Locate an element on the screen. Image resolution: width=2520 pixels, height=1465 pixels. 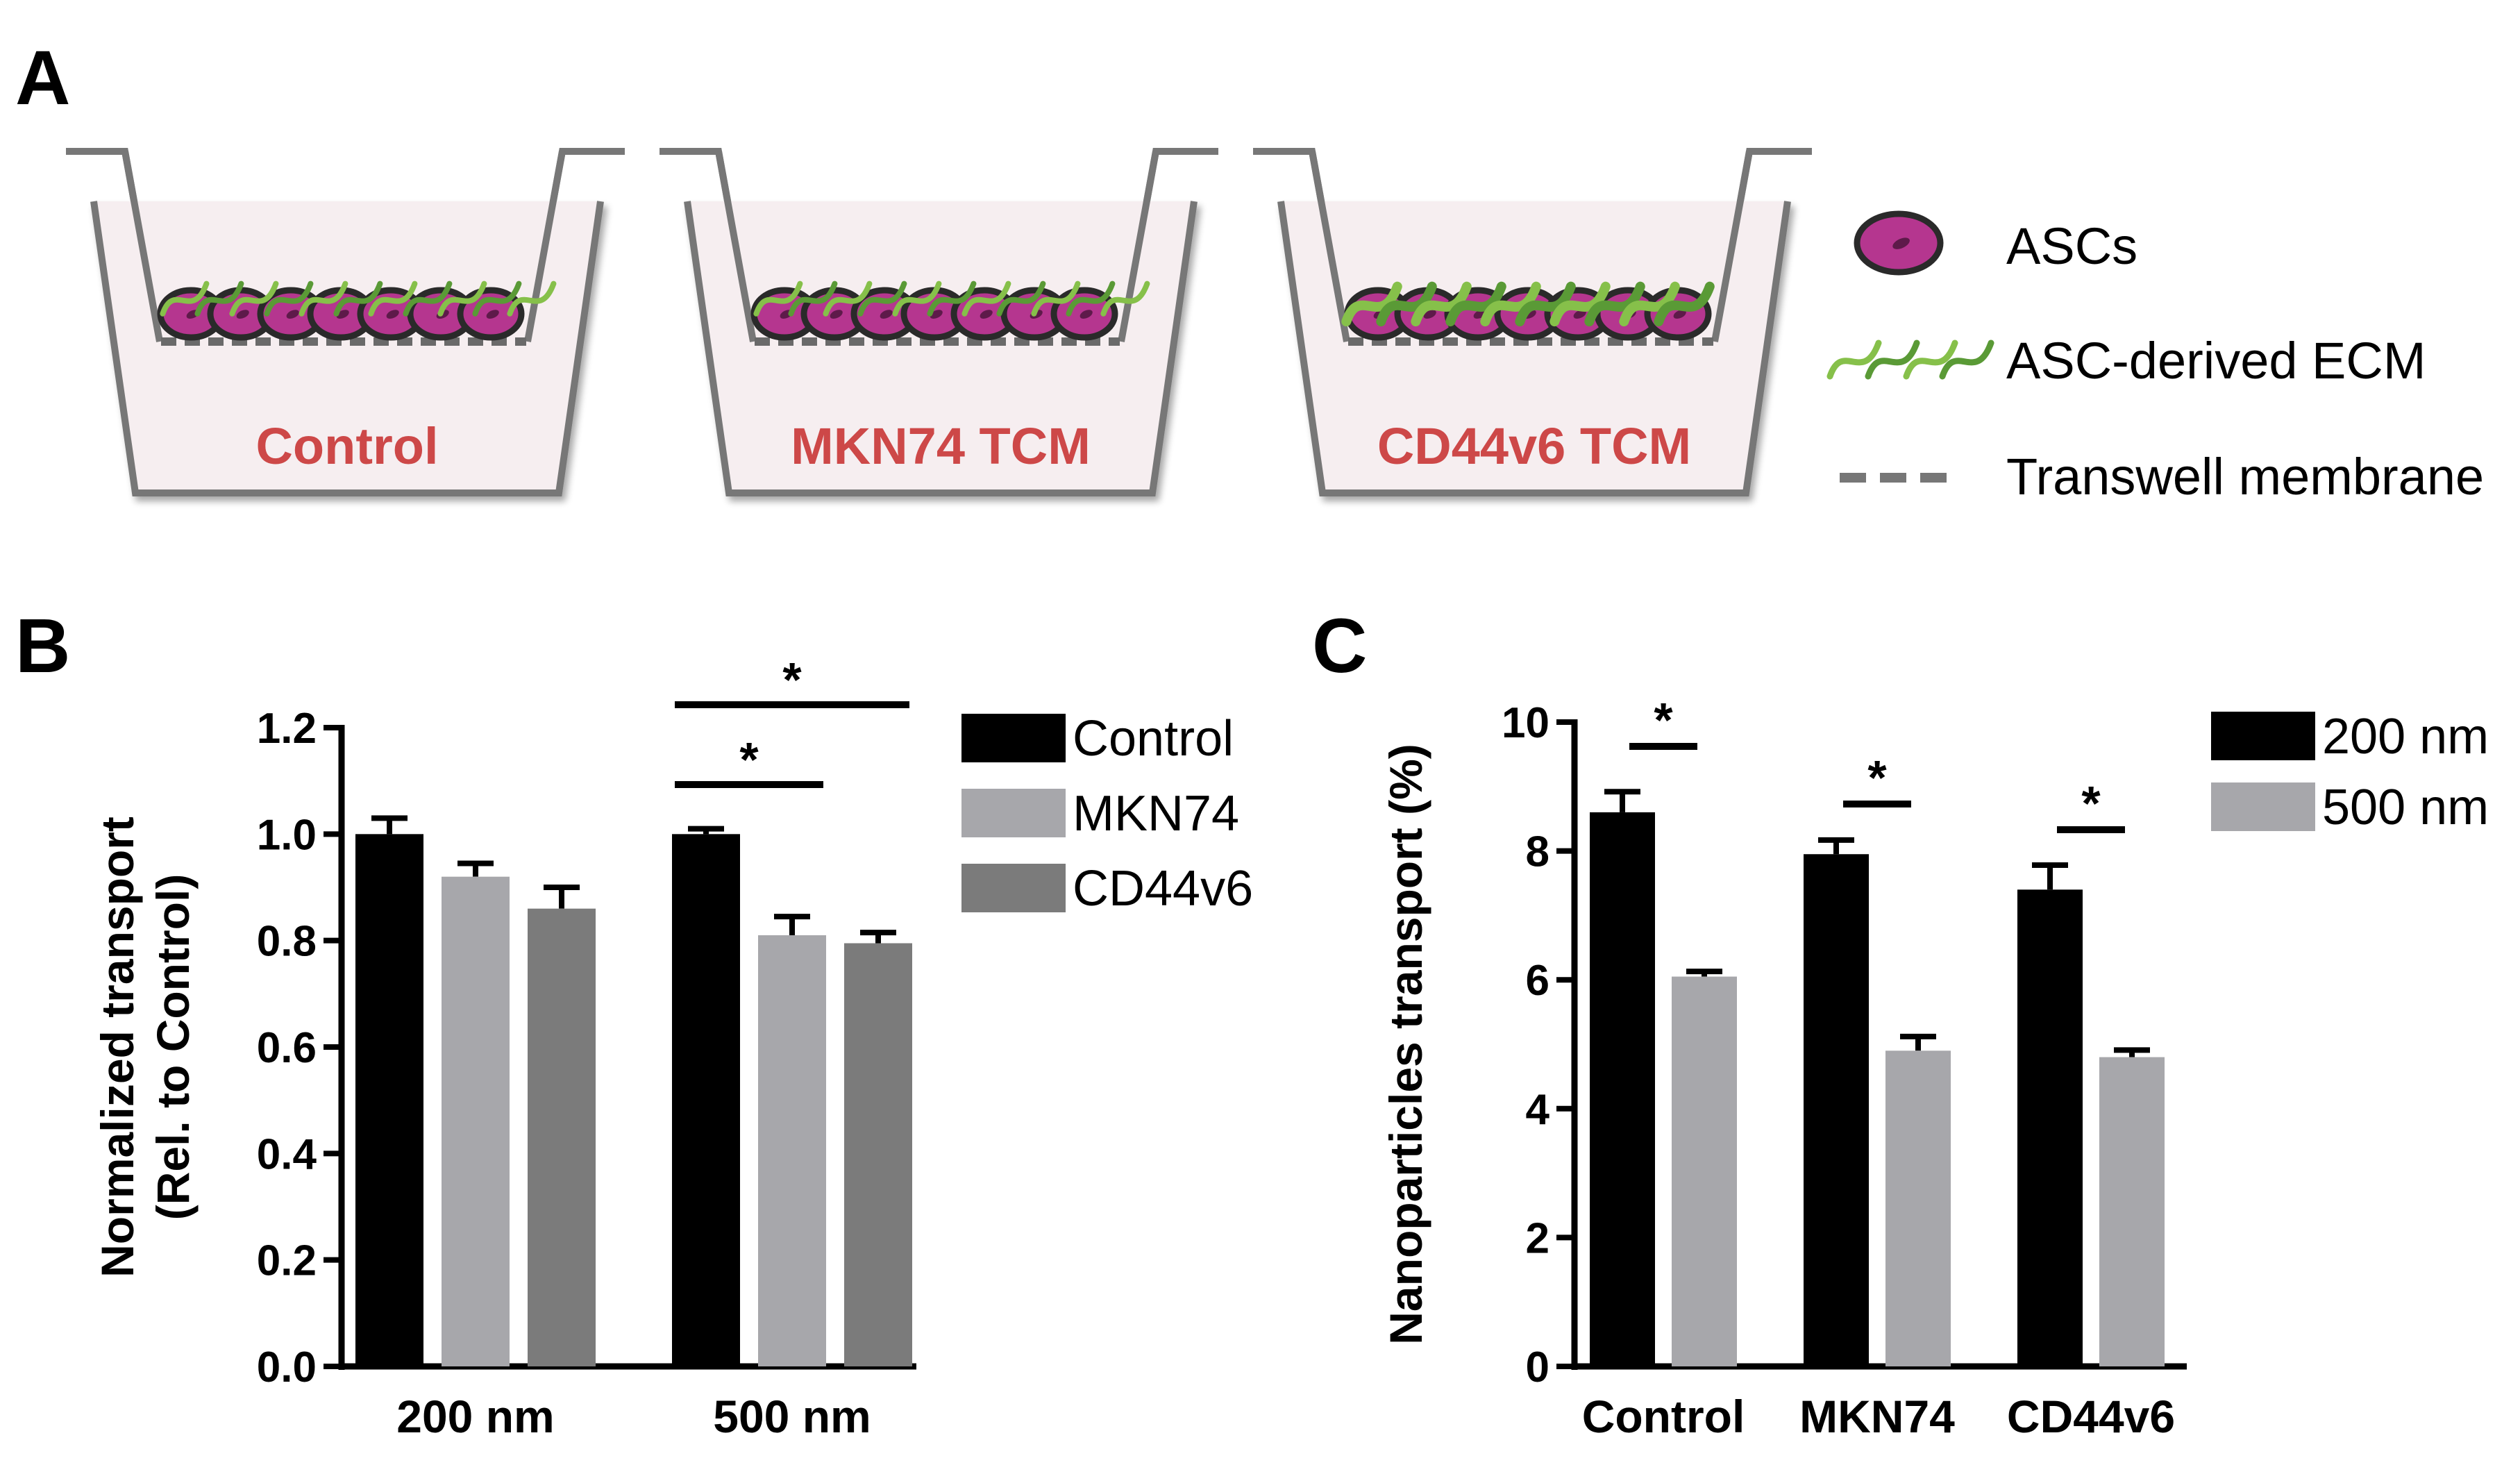
x-tick-label: 500 nm is located at coordinates (792, 1417).